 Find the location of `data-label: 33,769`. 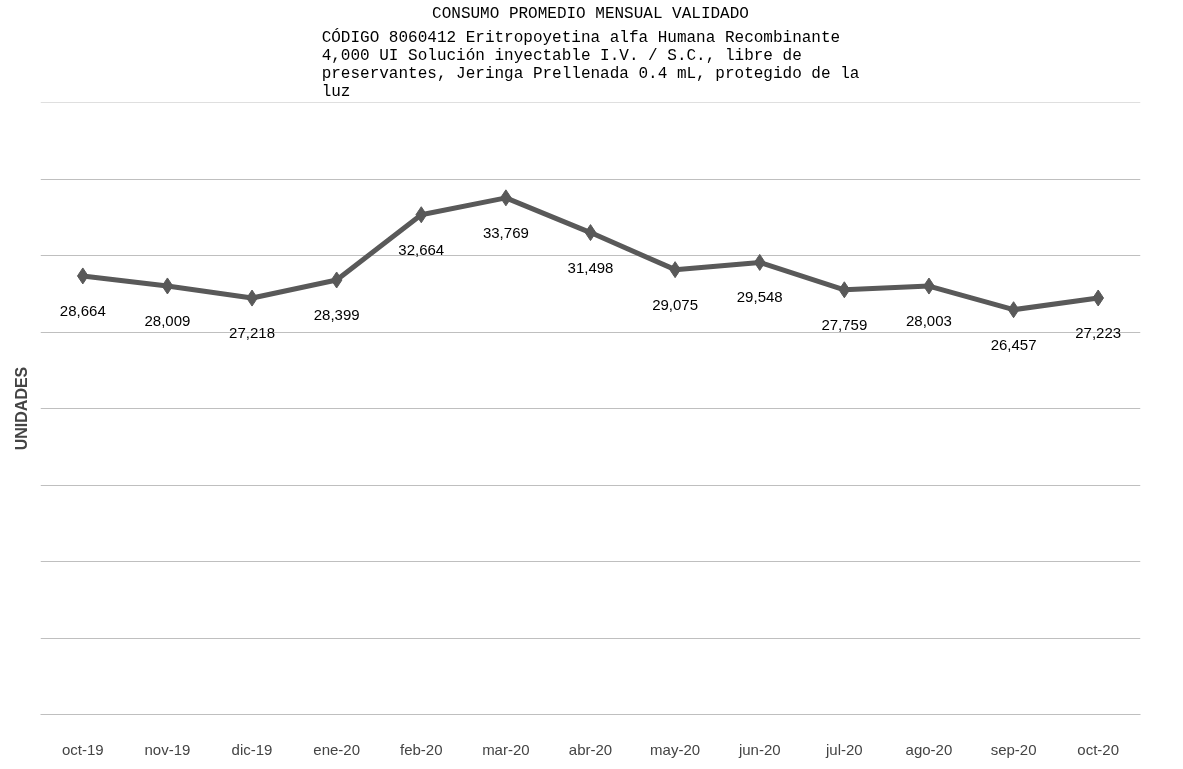

data-label: 33,769 is located at coordinates (505, 232).